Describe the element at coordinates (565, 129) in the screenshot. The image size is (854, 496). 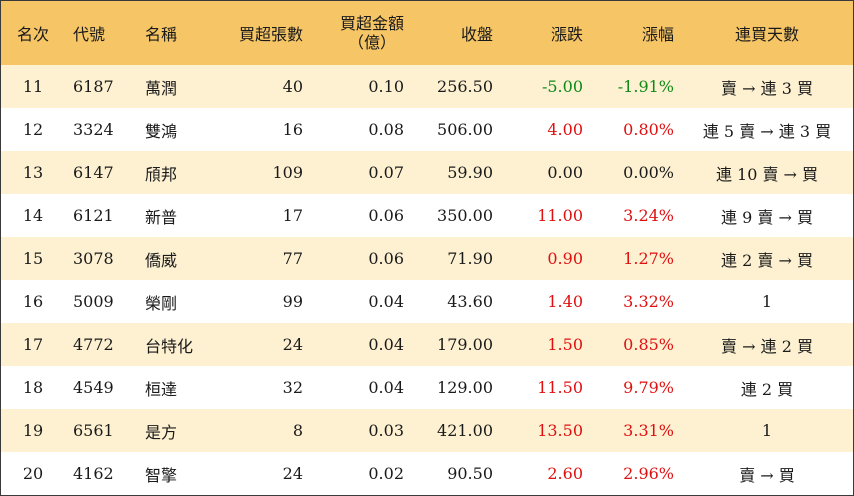
I see `cell-change: 4.00` at that location.